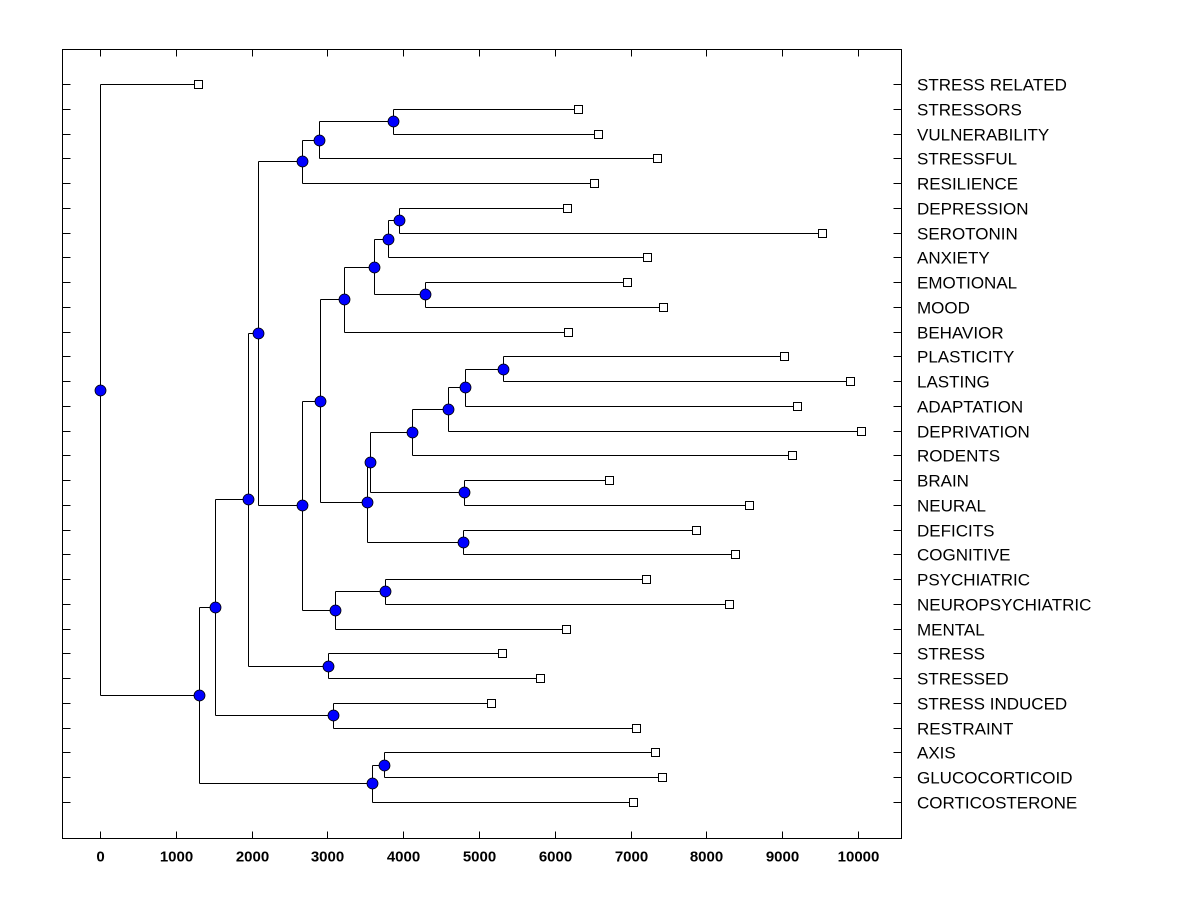 Image resolution: width=1200 pixels, height=900 pixels. I want to click on leaf-label: SEROTONIN, so click(967, 234).